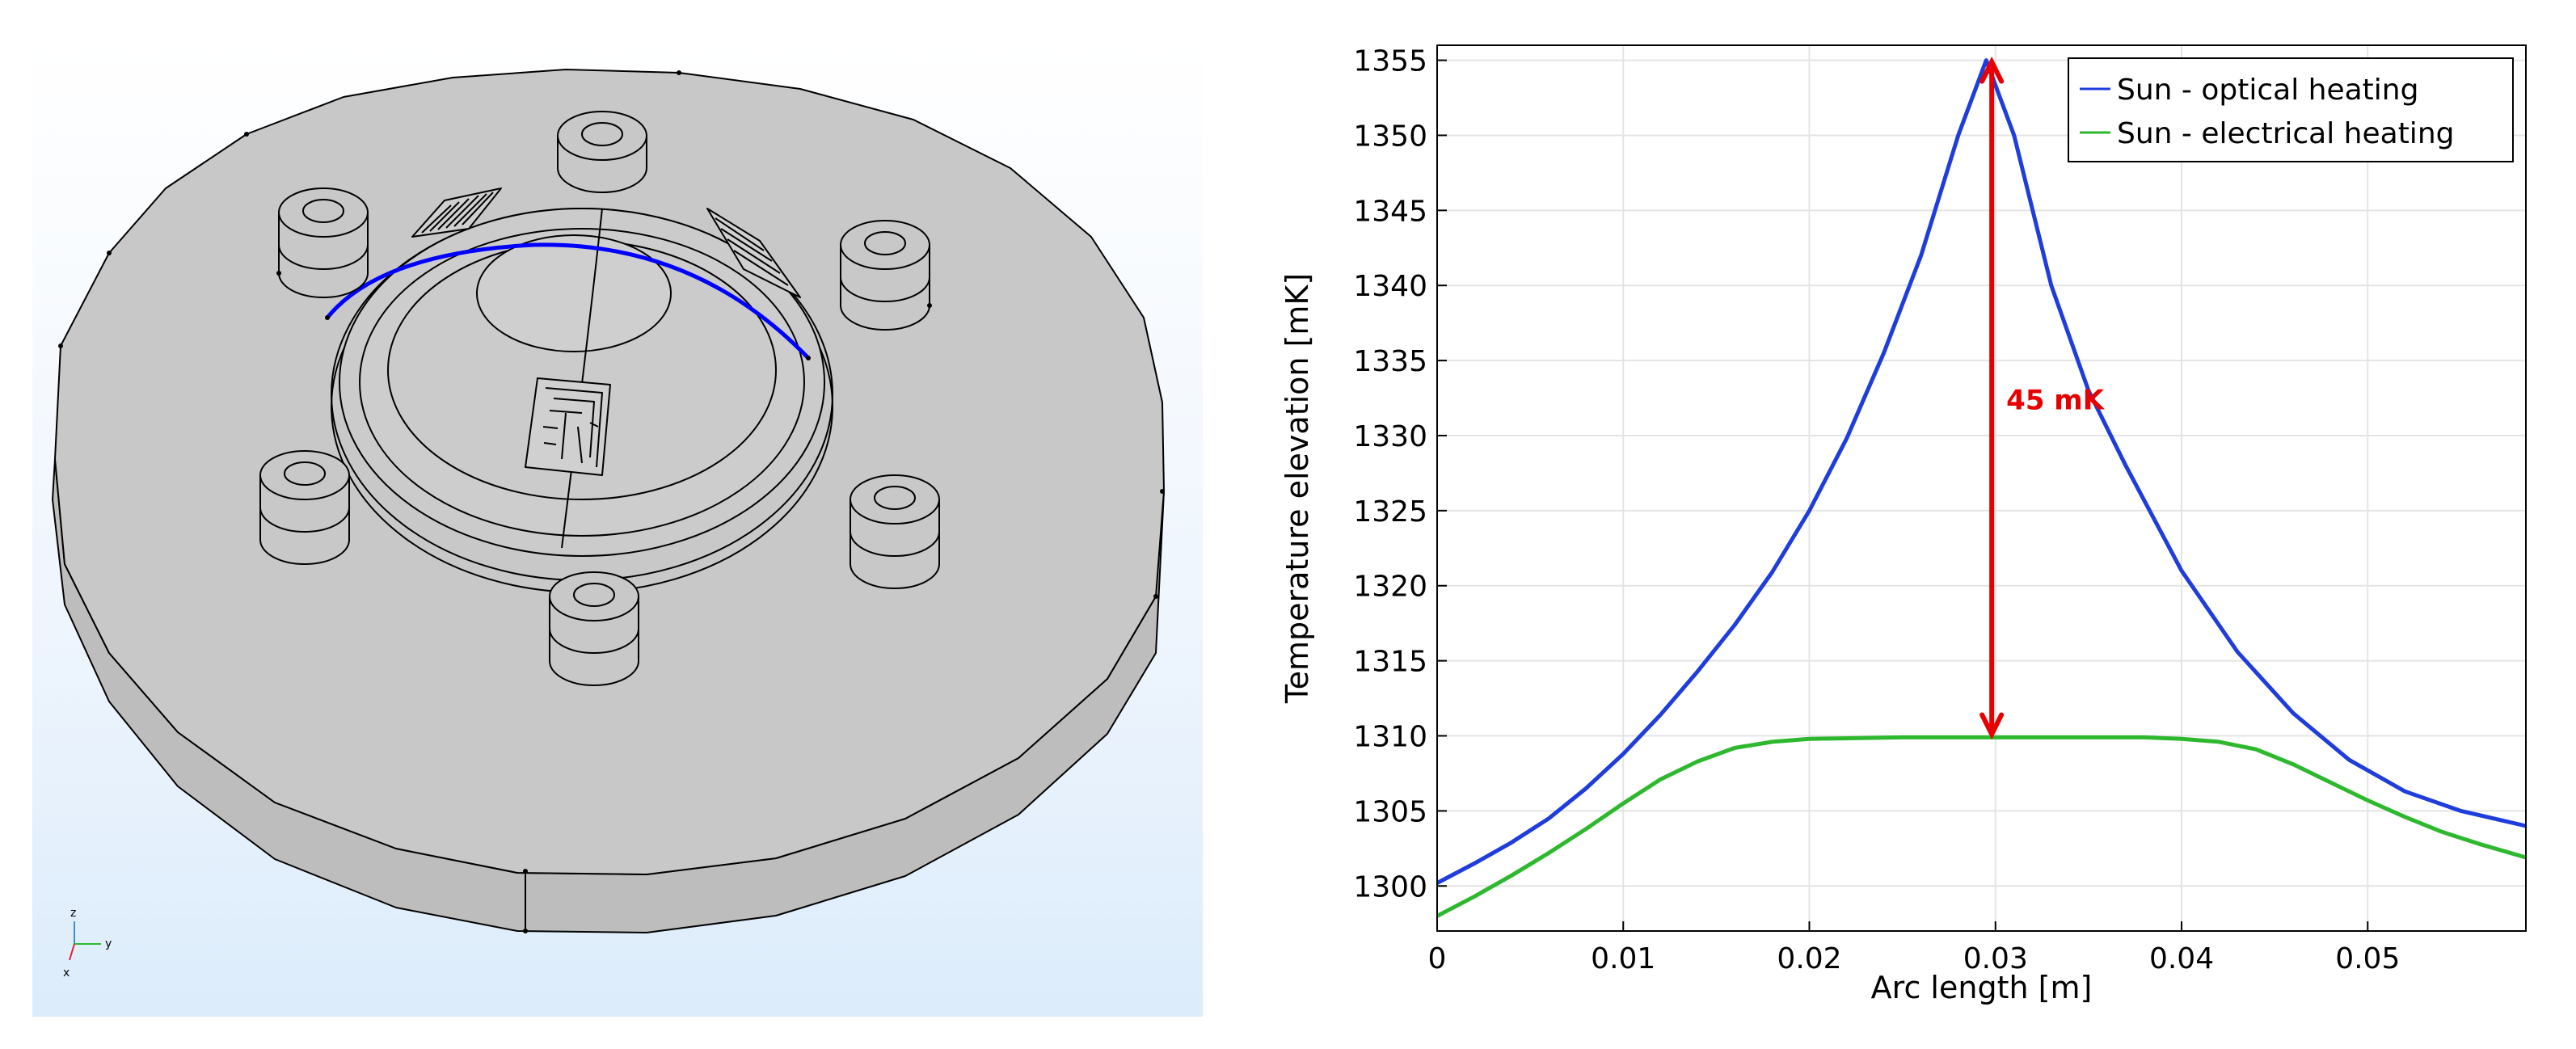 This screenshot has height=1049, width=2576. What do you see at coordinates (1390, 587) in the screenshot?
I see `y-tick-label: 1320` at bounding box center [1390, 587].